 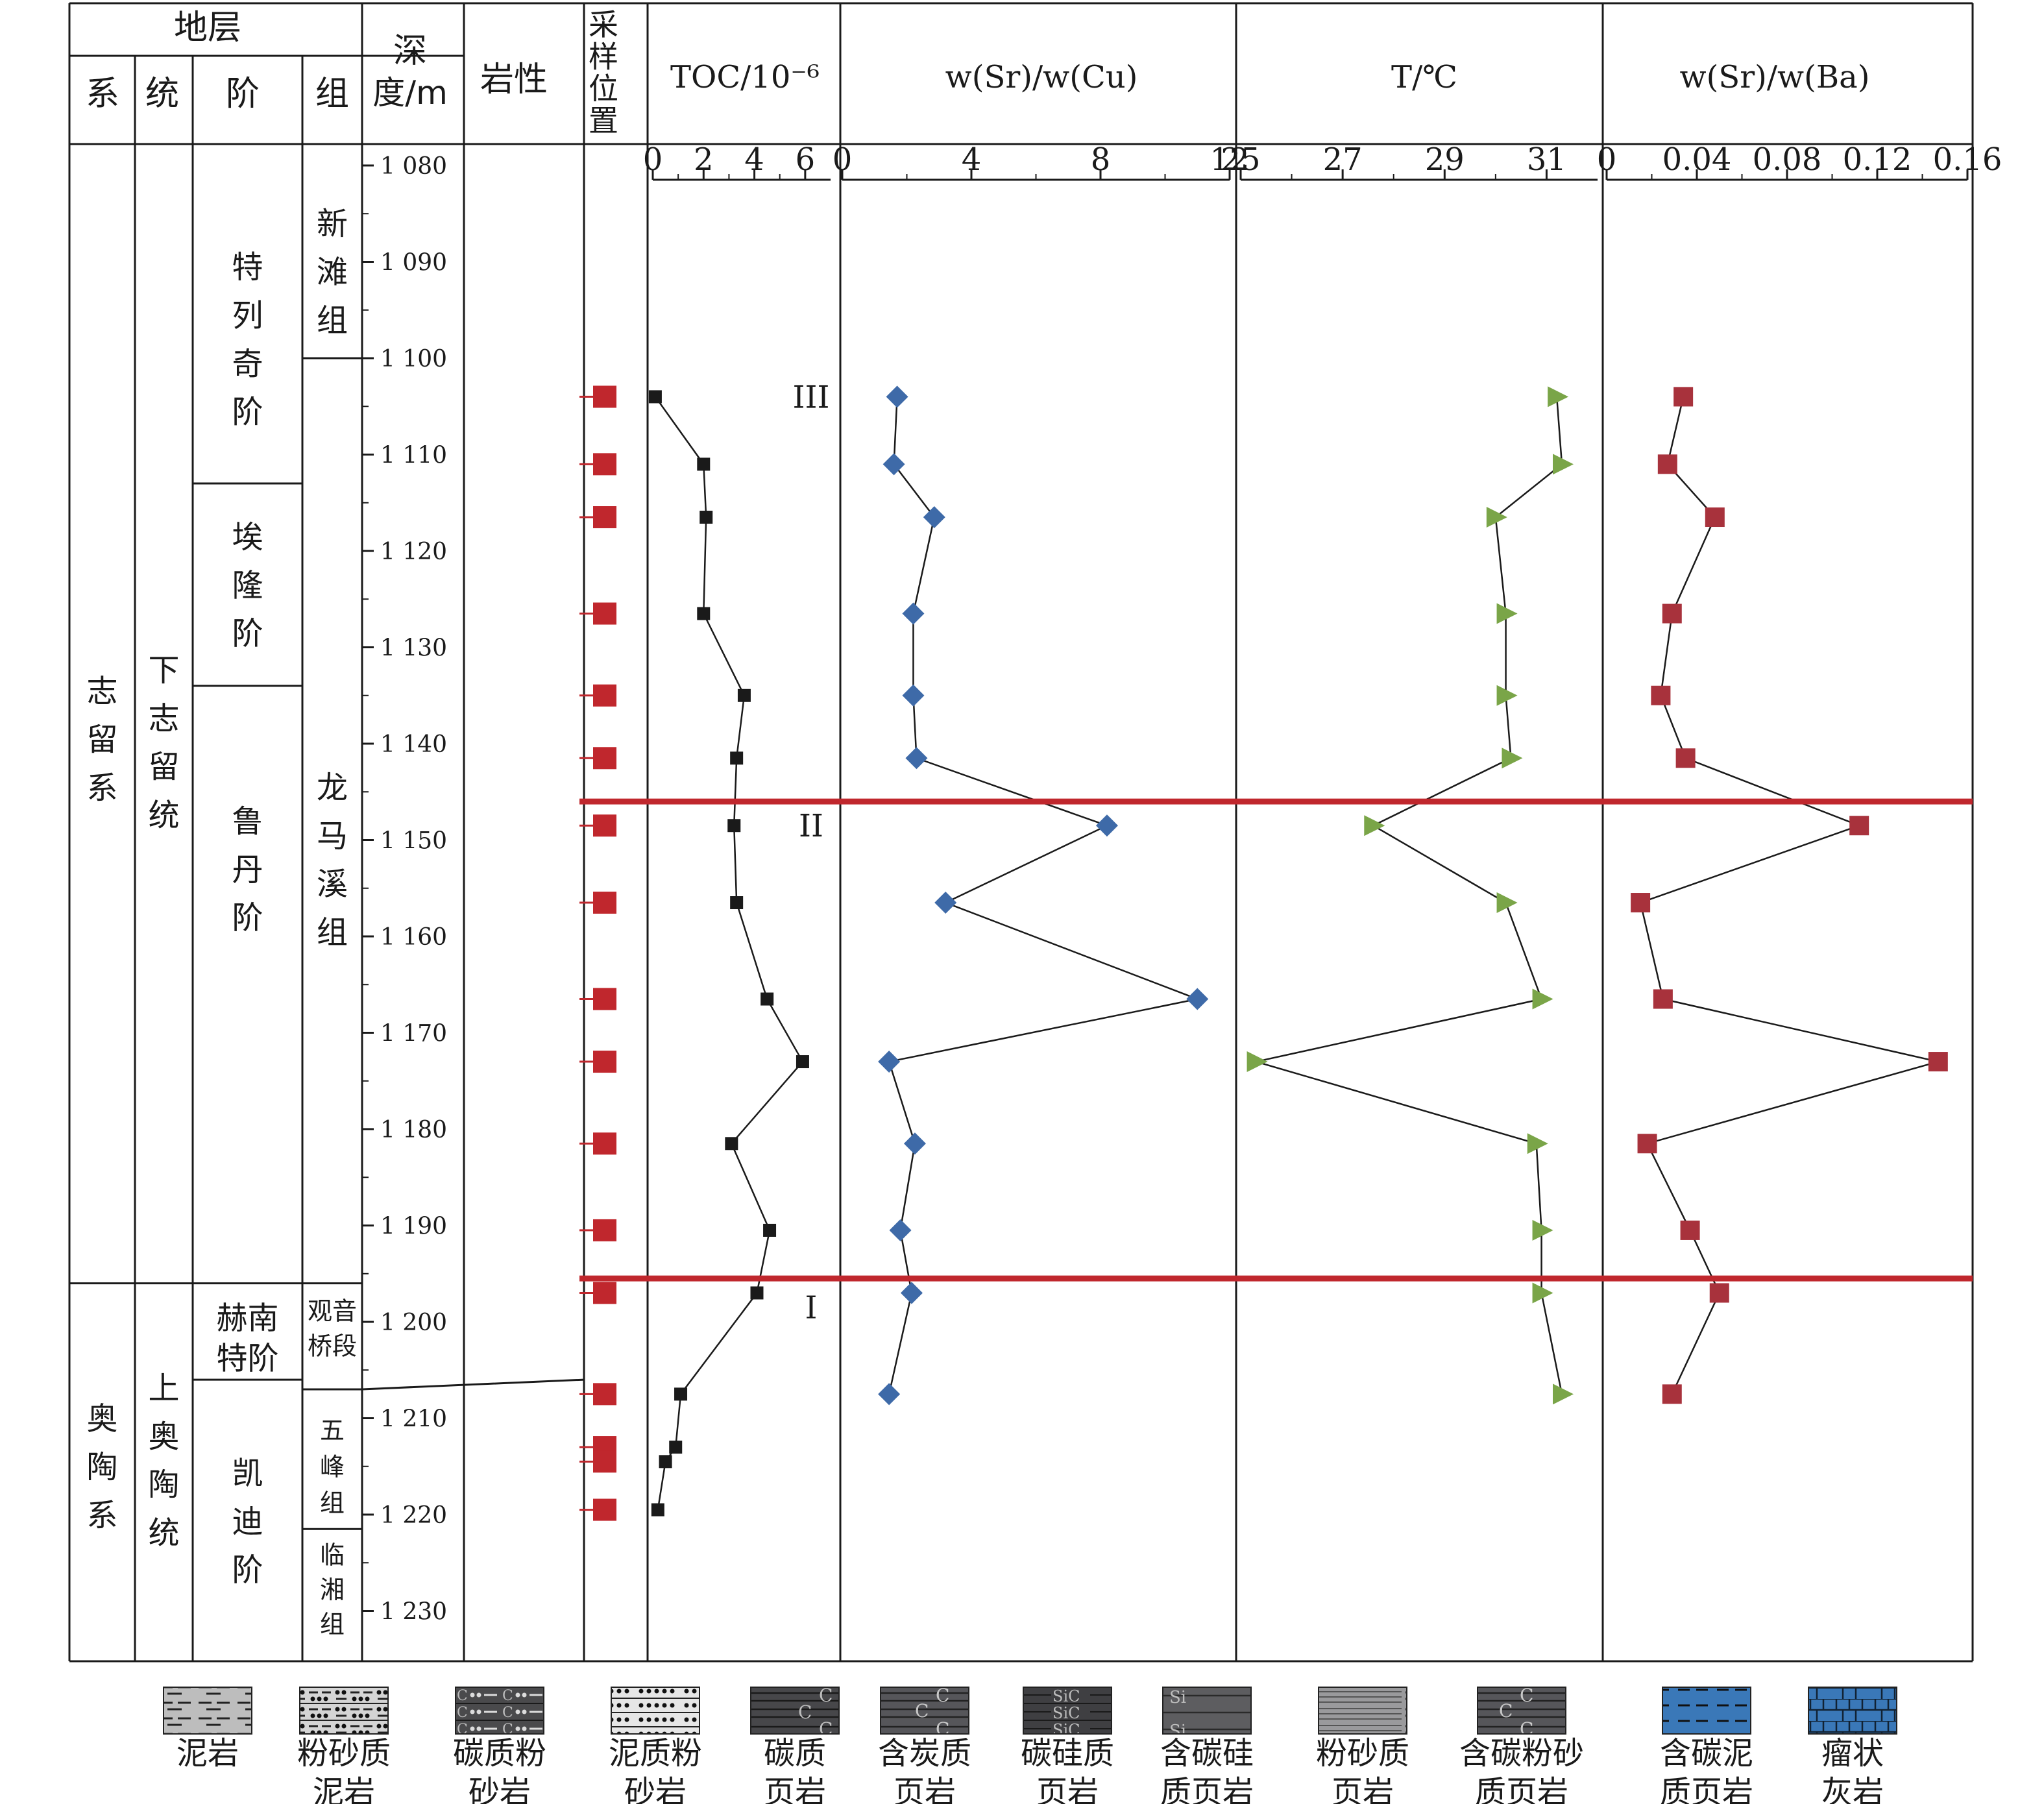 What do you see at coordinates (1706, 1753) in the screenshot?
I see `legend-label: 含碳泥` at bounding box center [1706, 1753].